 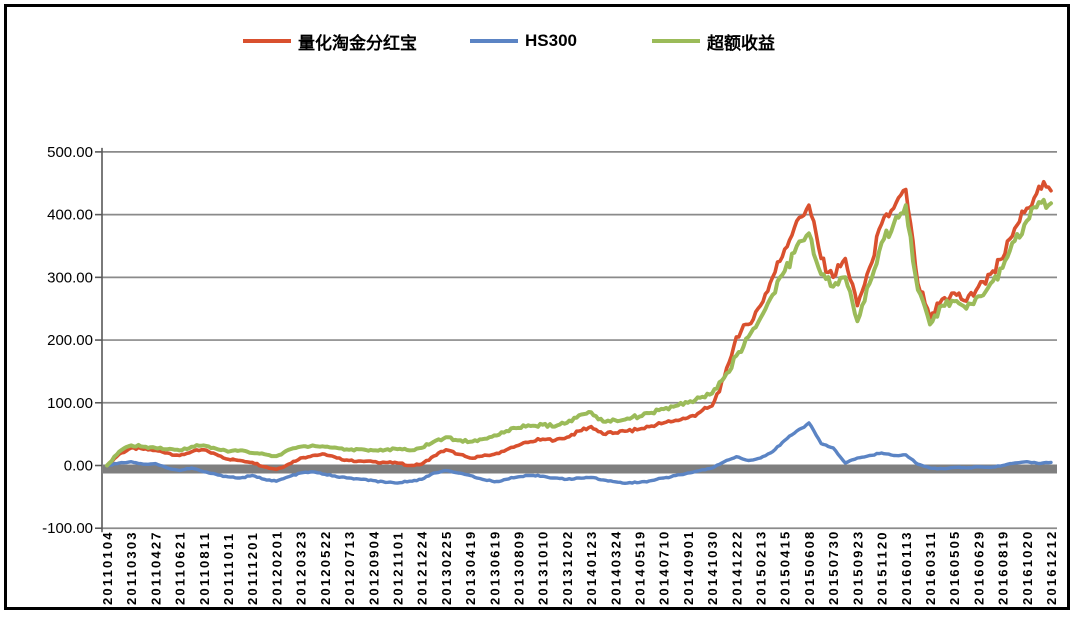 What do you see at coordinates (954, 567) in the screenshot?
I see `x-axis-label: 20160505` at bounding box center [954, 567].